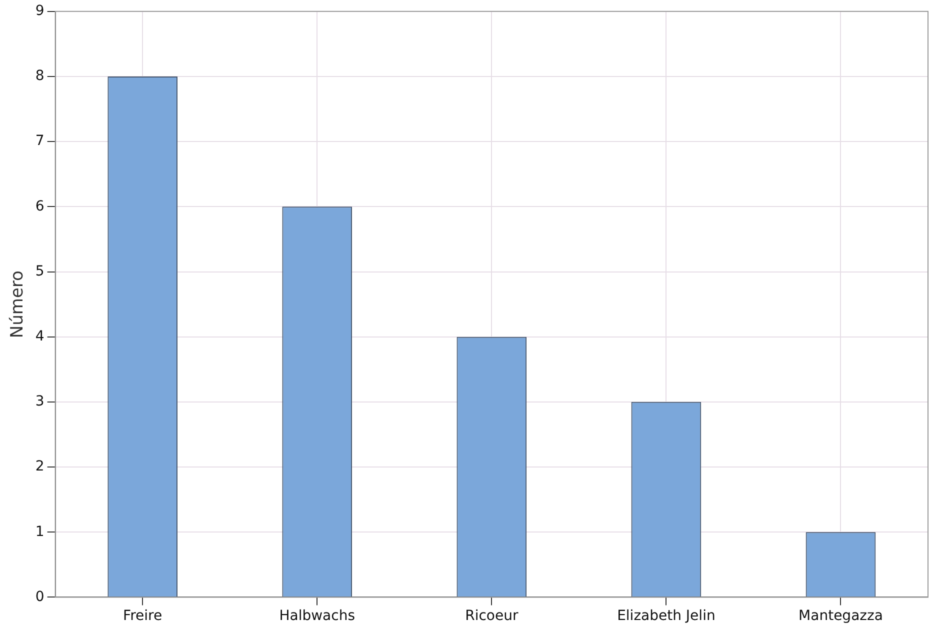  Describe the element at coordinates (39, 141) in the screenshot. I see `y-tick-label: 7` at that location.